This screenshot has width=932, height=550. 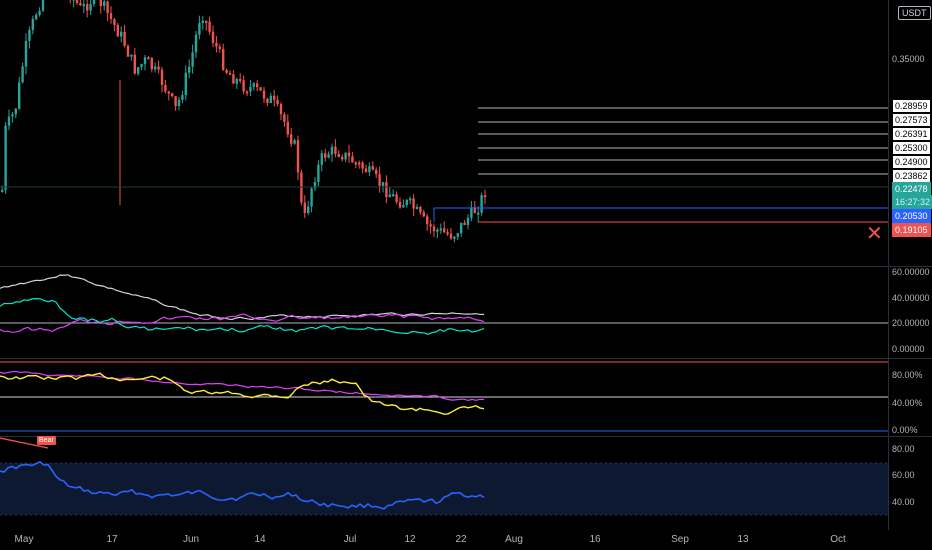 What do you see at coordinates (410, 539) in the screenshot?
I see `time-label: 12` at bounding box center [410, 539].